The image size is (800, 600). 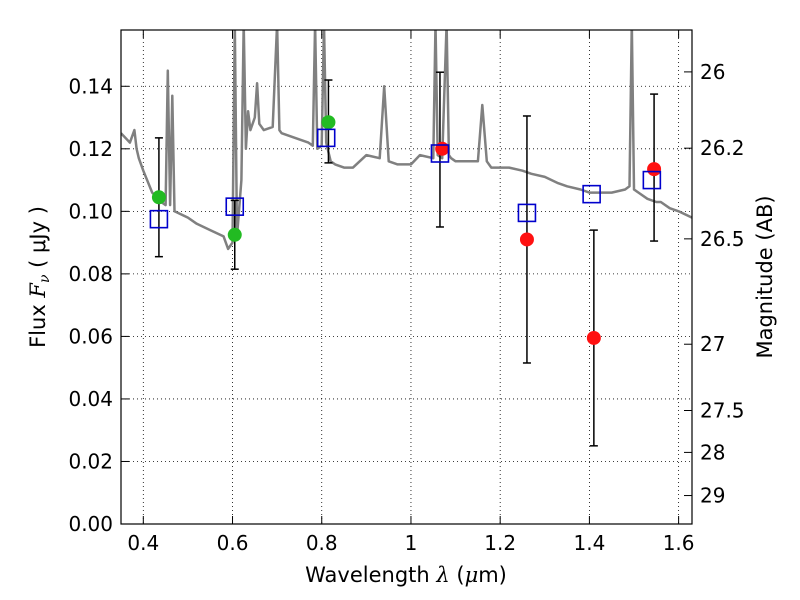 I want to click on x-tick-label: 1.4, so click(x=589, y=543).